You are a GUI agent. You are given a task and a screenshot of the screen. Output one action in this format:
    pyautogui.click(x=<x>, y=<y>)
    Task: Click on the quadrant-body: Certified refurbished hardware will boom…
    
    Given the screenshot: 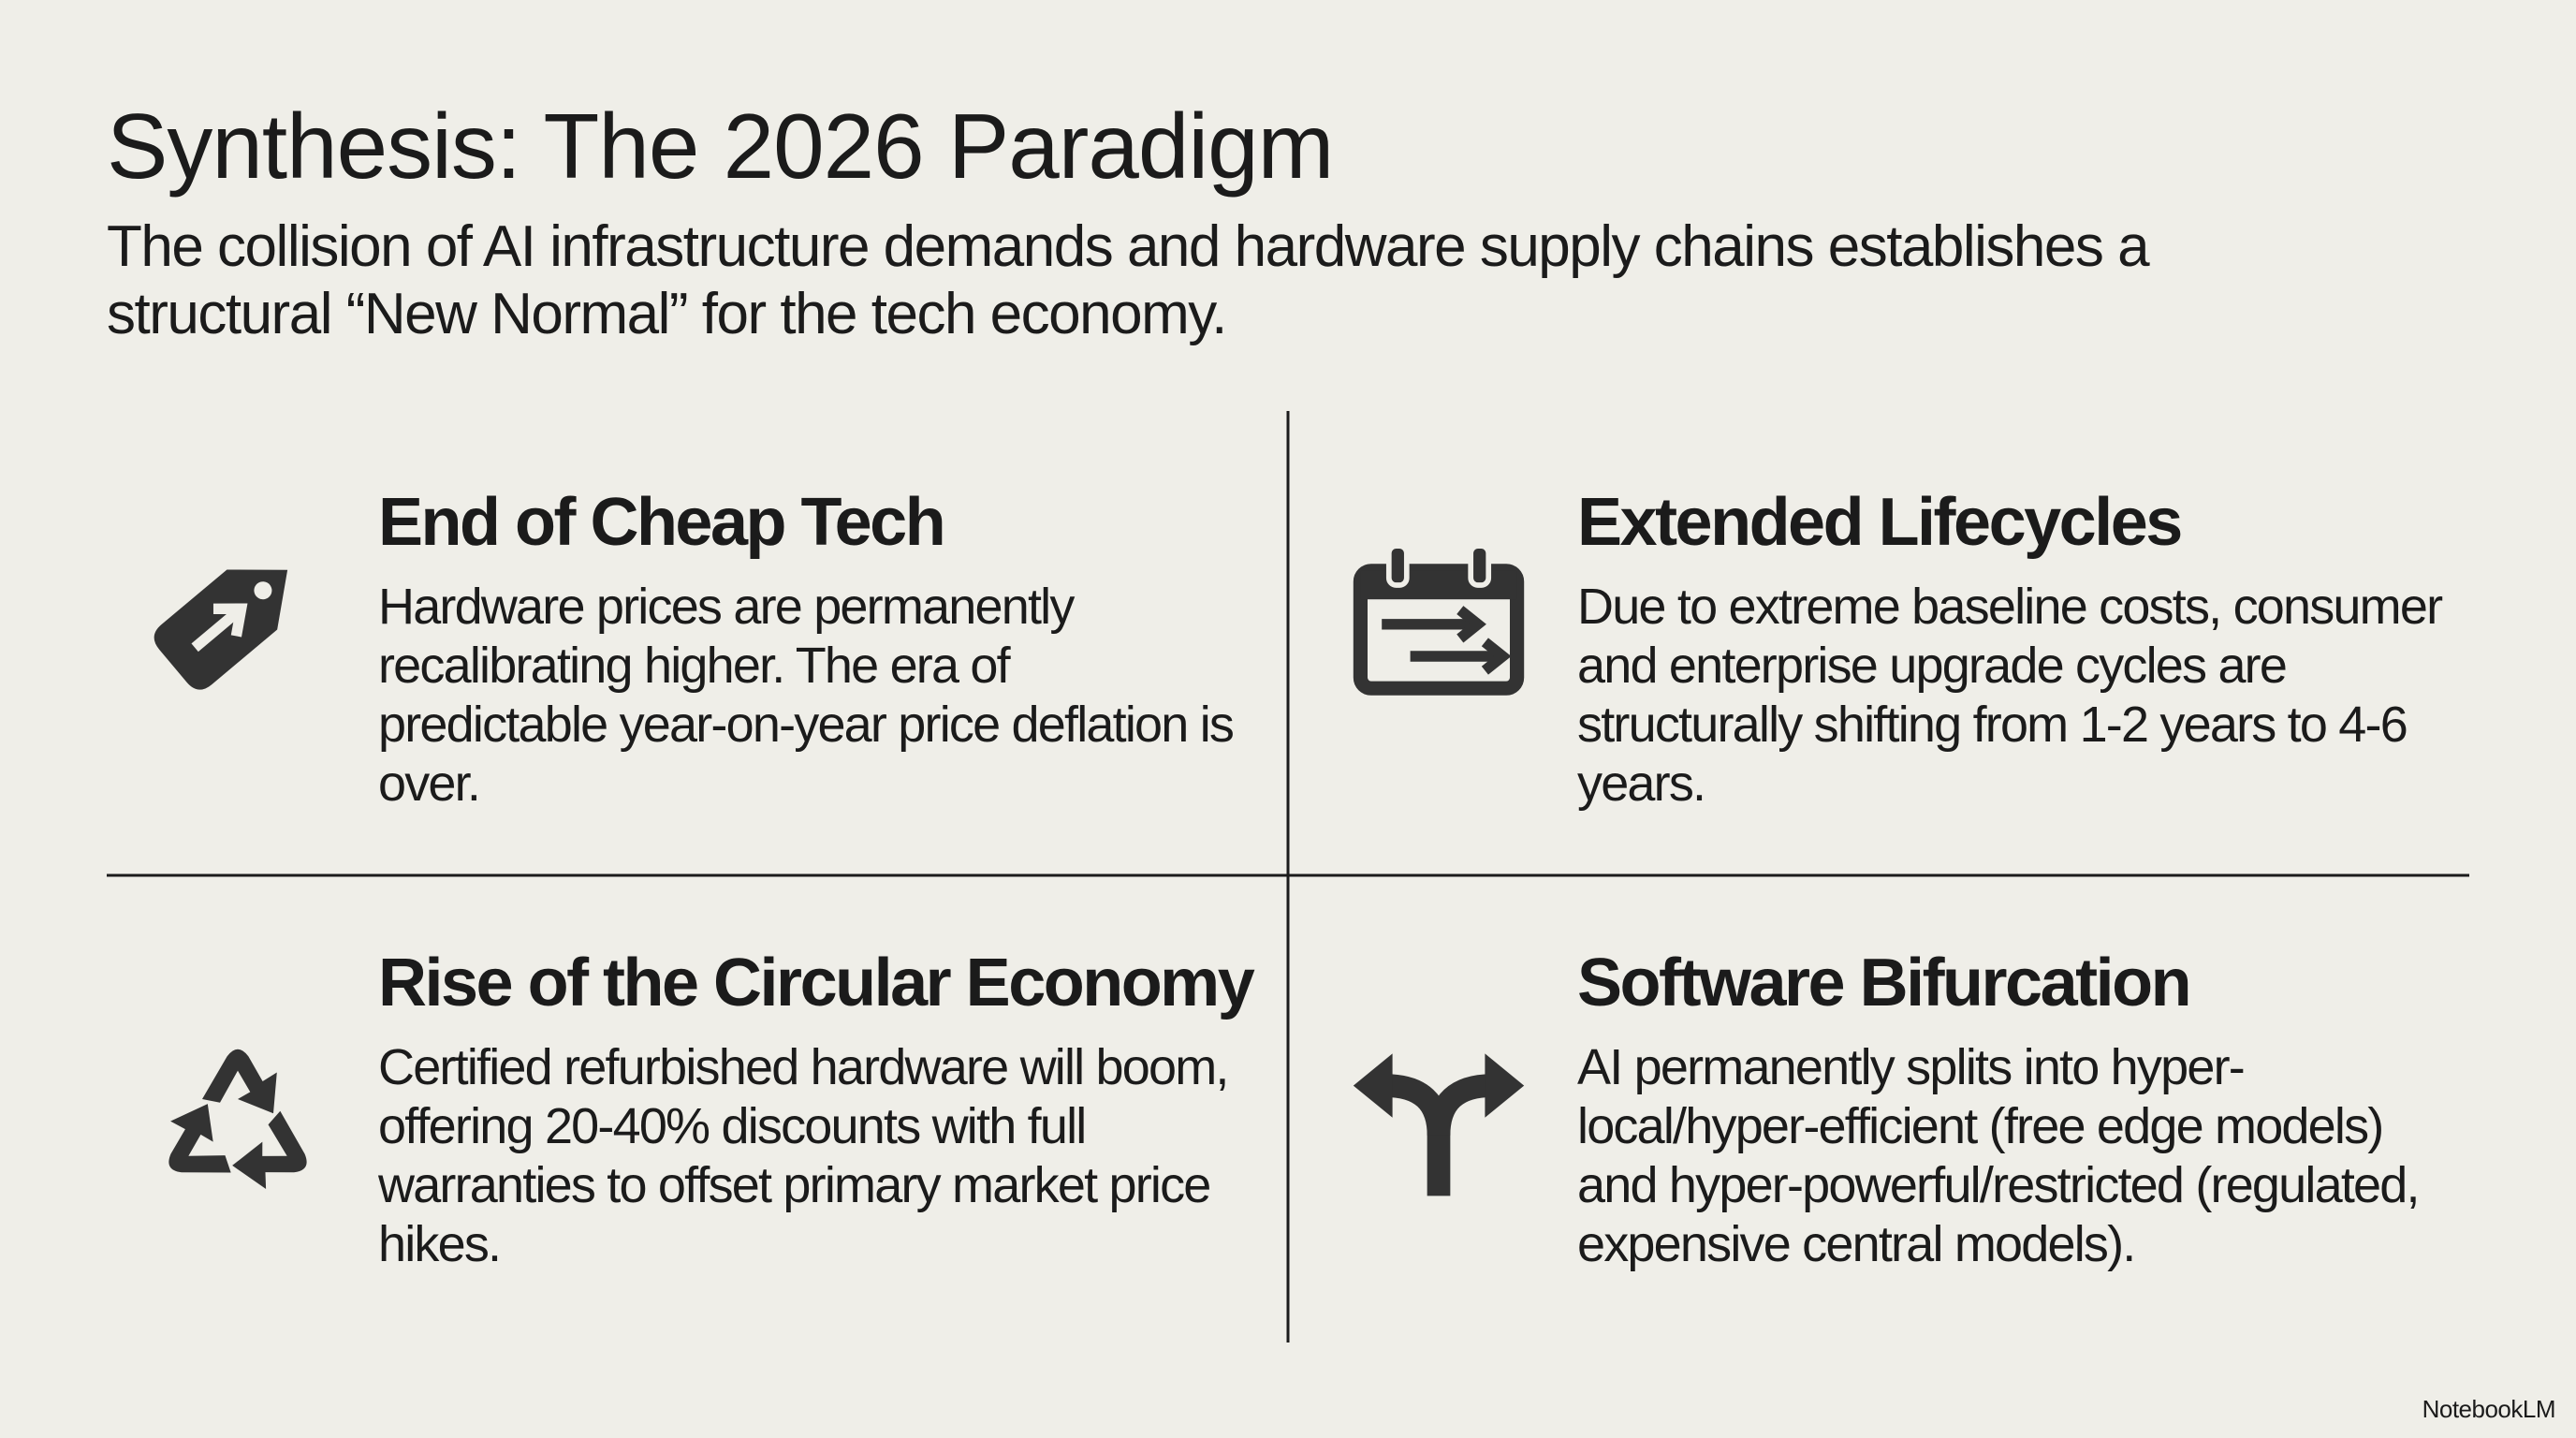 What is the action you would take?
    pyautogui.click(x=803, y=1155)
    